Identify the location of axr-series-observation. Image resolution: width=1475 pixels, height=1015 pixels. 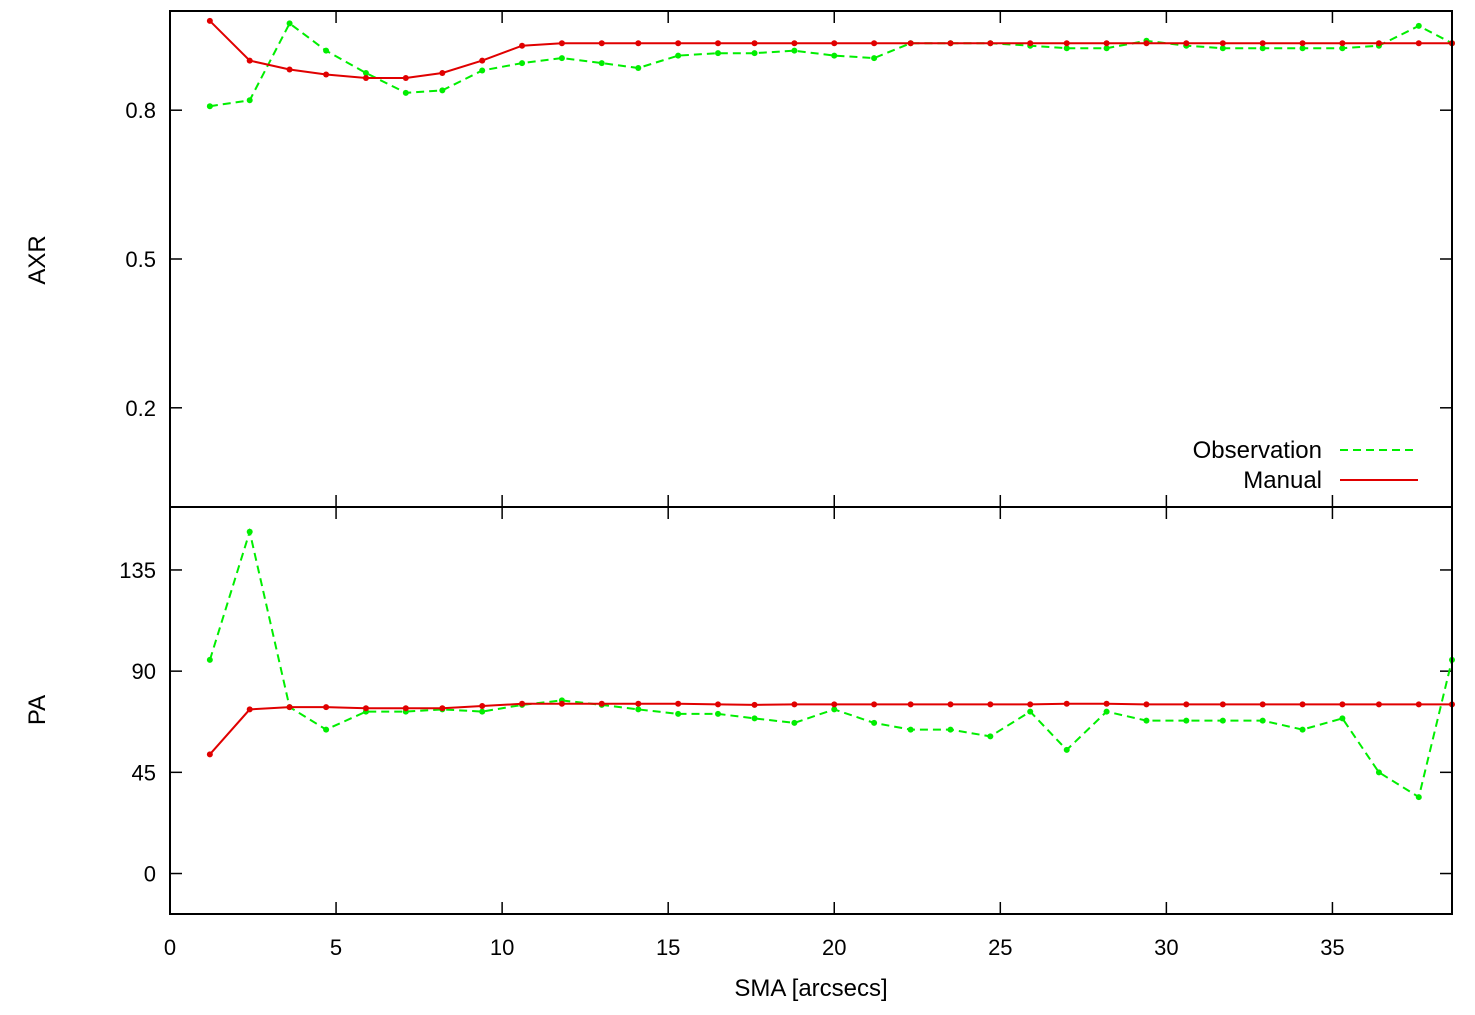
(830, 65).